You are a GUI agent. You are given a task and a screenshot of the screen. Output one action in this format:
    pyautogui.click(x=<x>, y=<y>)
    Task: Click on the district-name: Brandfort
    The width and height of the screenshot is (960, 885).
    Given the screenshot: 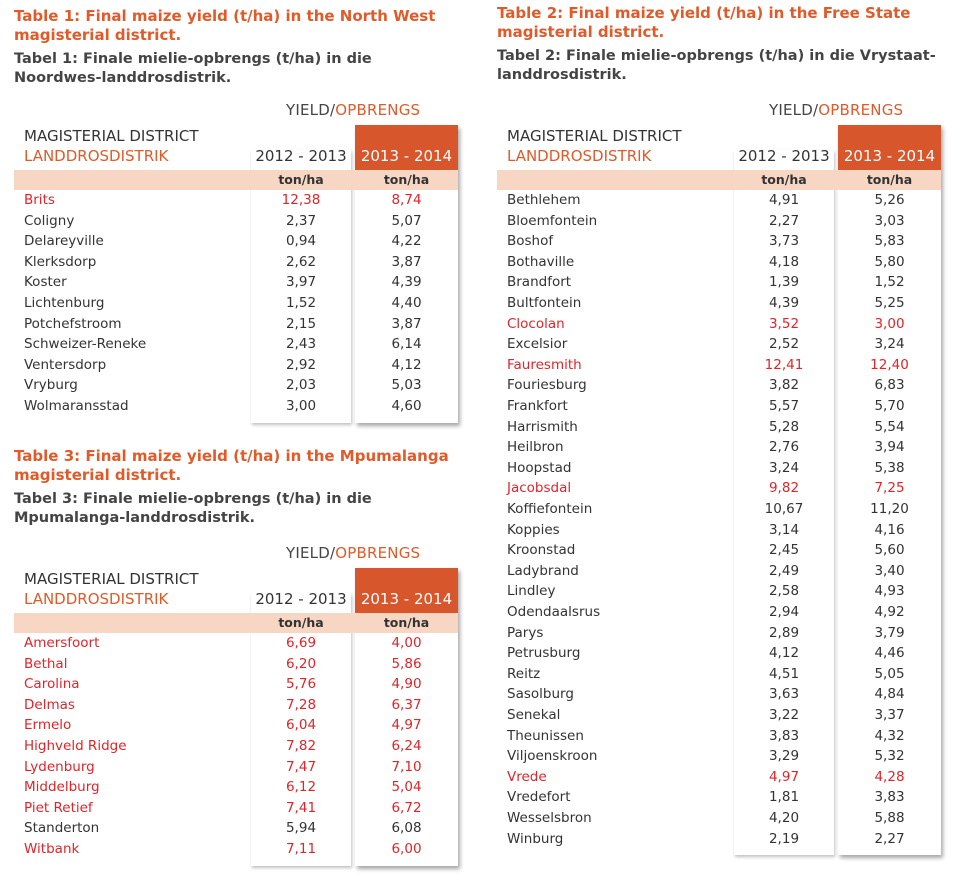 What is the action you would take?
    pyautogui.click(x=539, y=282)
    